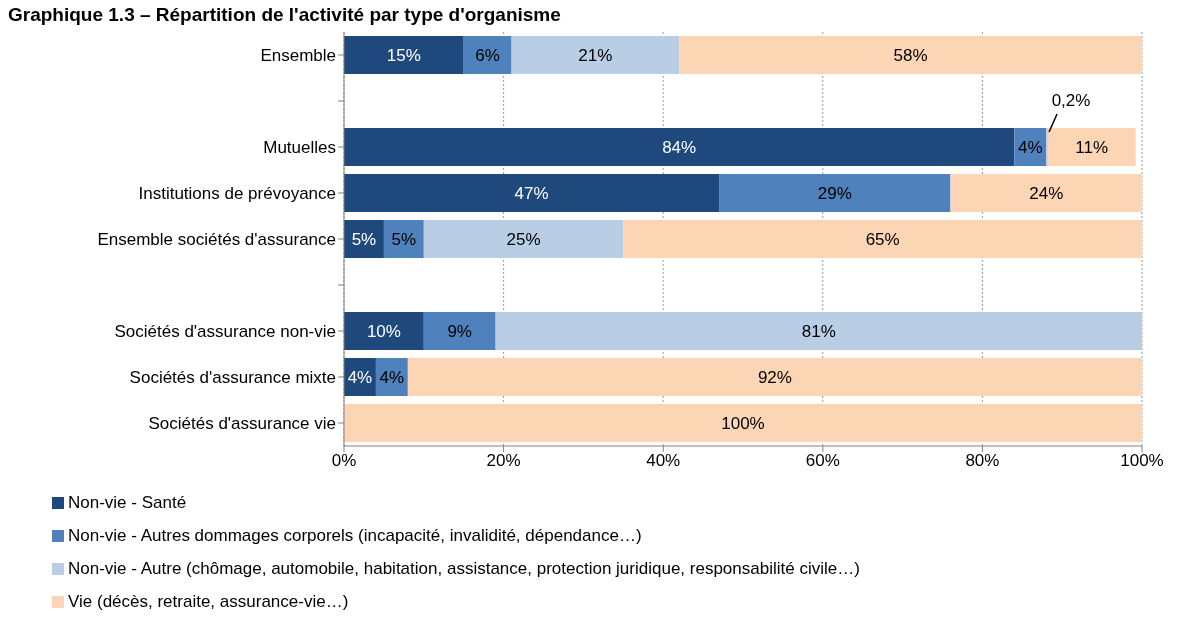  I want to click on data-label: 21%, so click(595, 55).